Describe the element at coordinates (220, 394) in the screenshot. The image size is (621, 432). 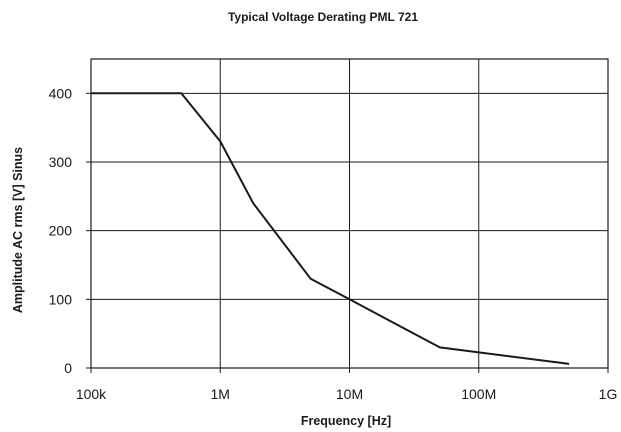
I see `x-tick-label: 1M` at that location.